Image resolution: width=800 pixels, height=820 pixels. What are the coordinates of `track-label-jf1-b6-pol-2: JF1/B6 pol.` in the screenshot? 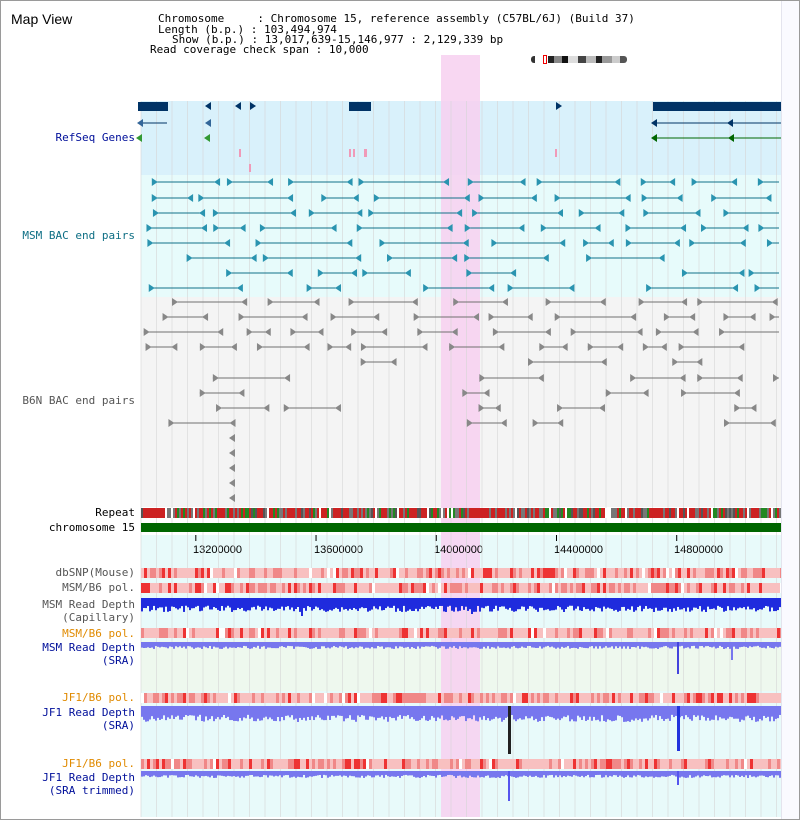 It's located at (98, 763).